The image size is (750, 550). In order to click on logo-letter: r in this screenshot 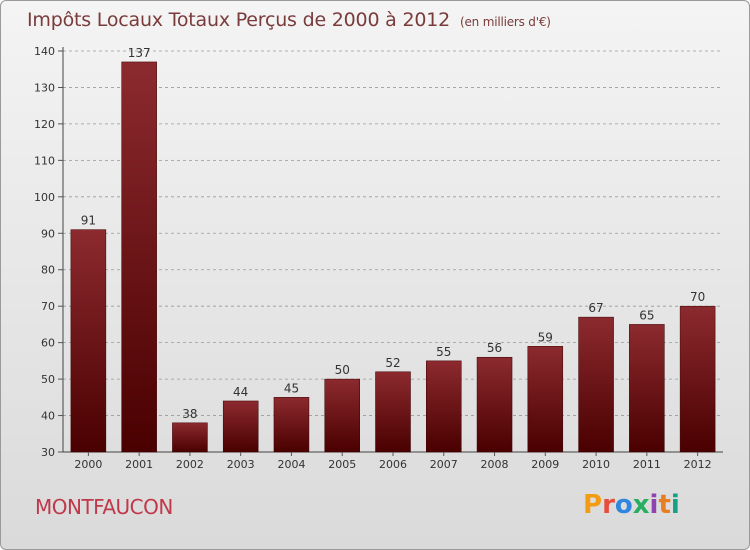, I will do `click(608, 505)`.